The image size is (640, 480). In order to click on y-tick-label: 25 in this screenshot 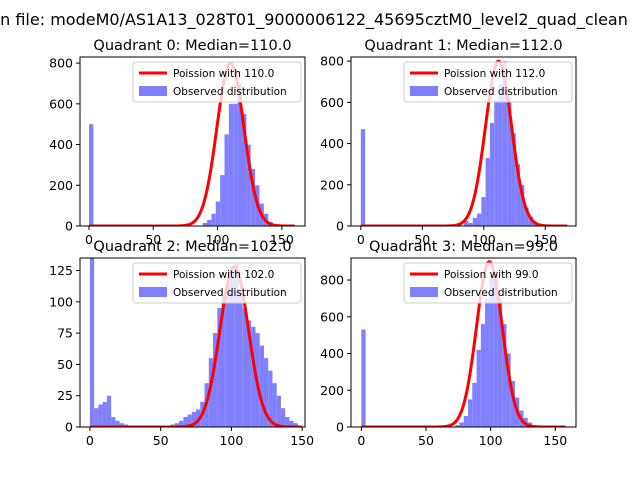, I will do `click(65, 395)`.